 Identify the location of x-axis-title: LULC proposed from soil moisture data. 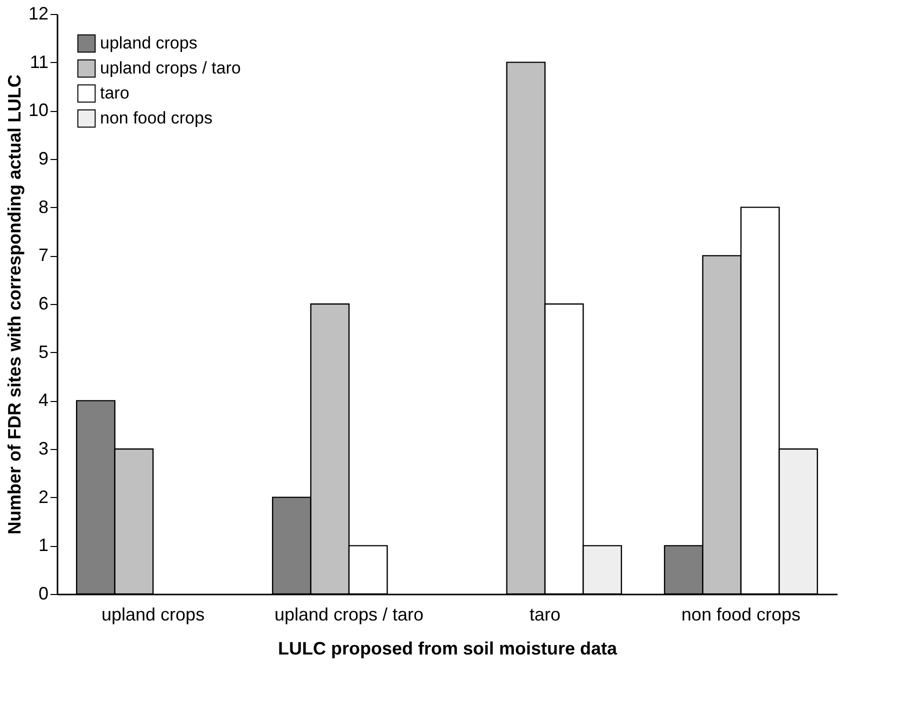
(448, 648).